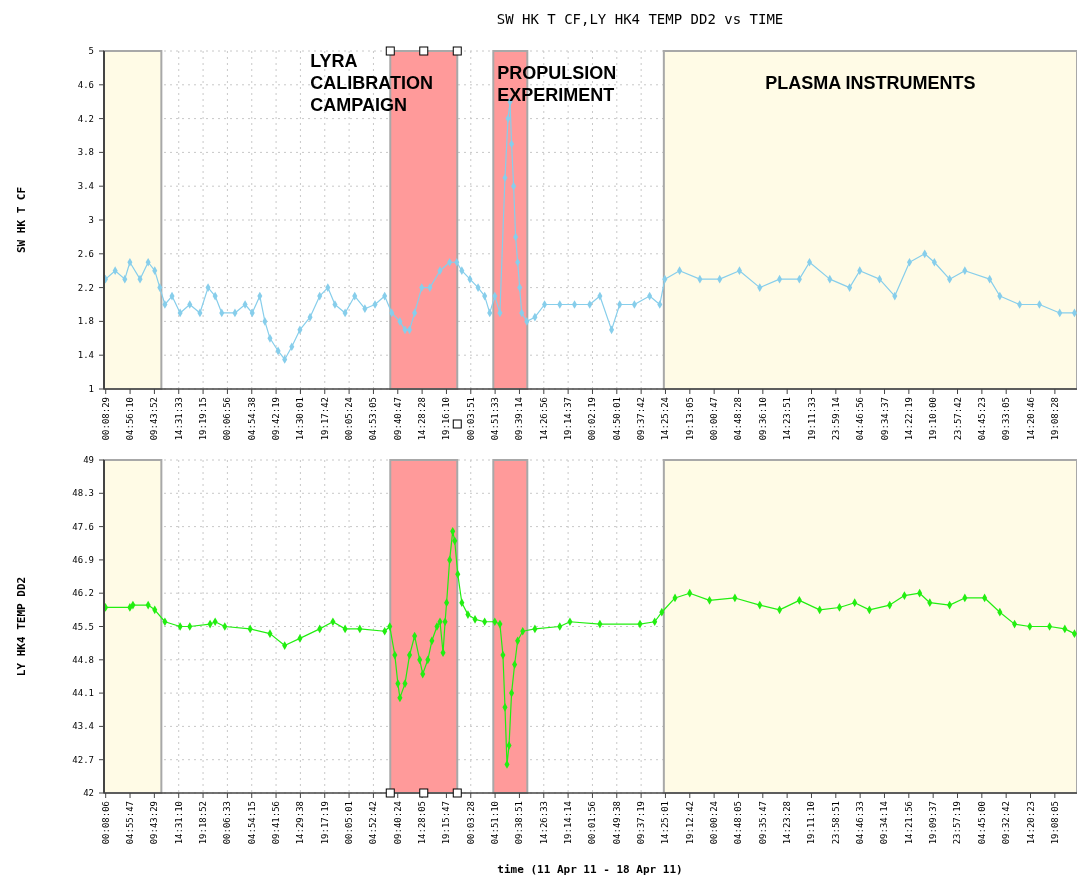 The width and height of the screenshot is (1077, 881). What do you see at coordinates (933, 419) in the screenshot?
I see `x-tick-label: 19:10:00` at bounding box center [933, 419].